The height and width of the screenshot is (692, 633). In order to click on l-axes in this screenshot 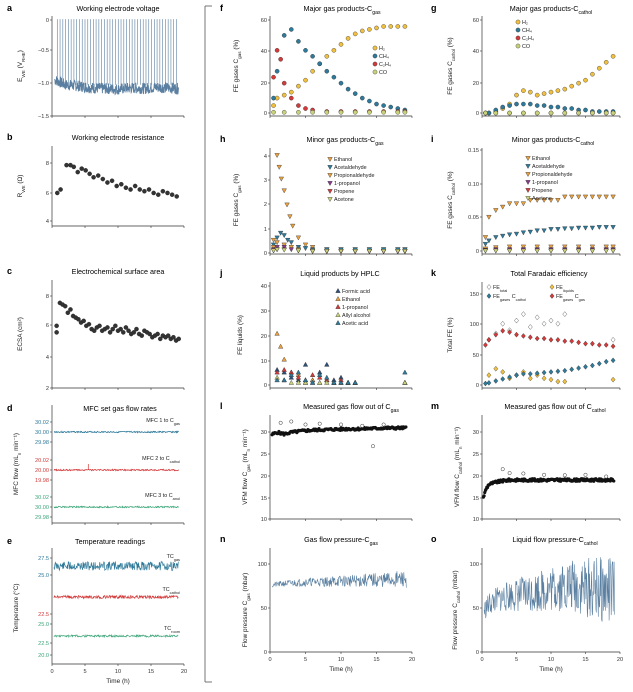, I will do `click(341, 468)`.